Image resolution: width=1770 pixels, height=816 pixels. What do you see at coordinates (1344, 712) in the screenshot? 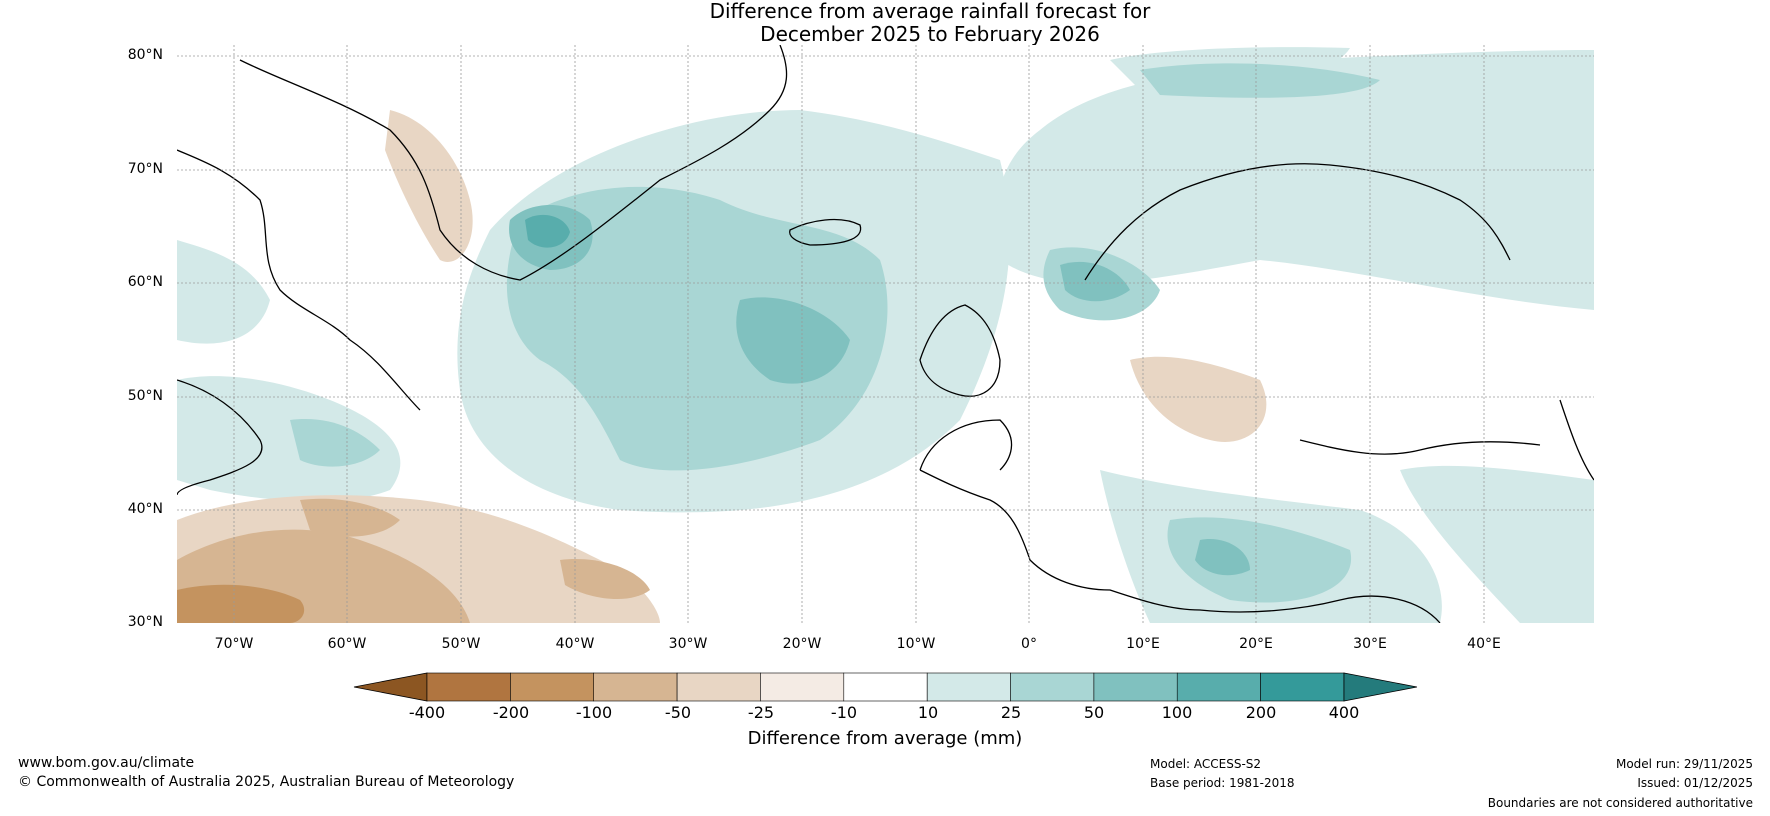
I see `colorbar-tick-400: 400` at bounding box center [1344, 712].